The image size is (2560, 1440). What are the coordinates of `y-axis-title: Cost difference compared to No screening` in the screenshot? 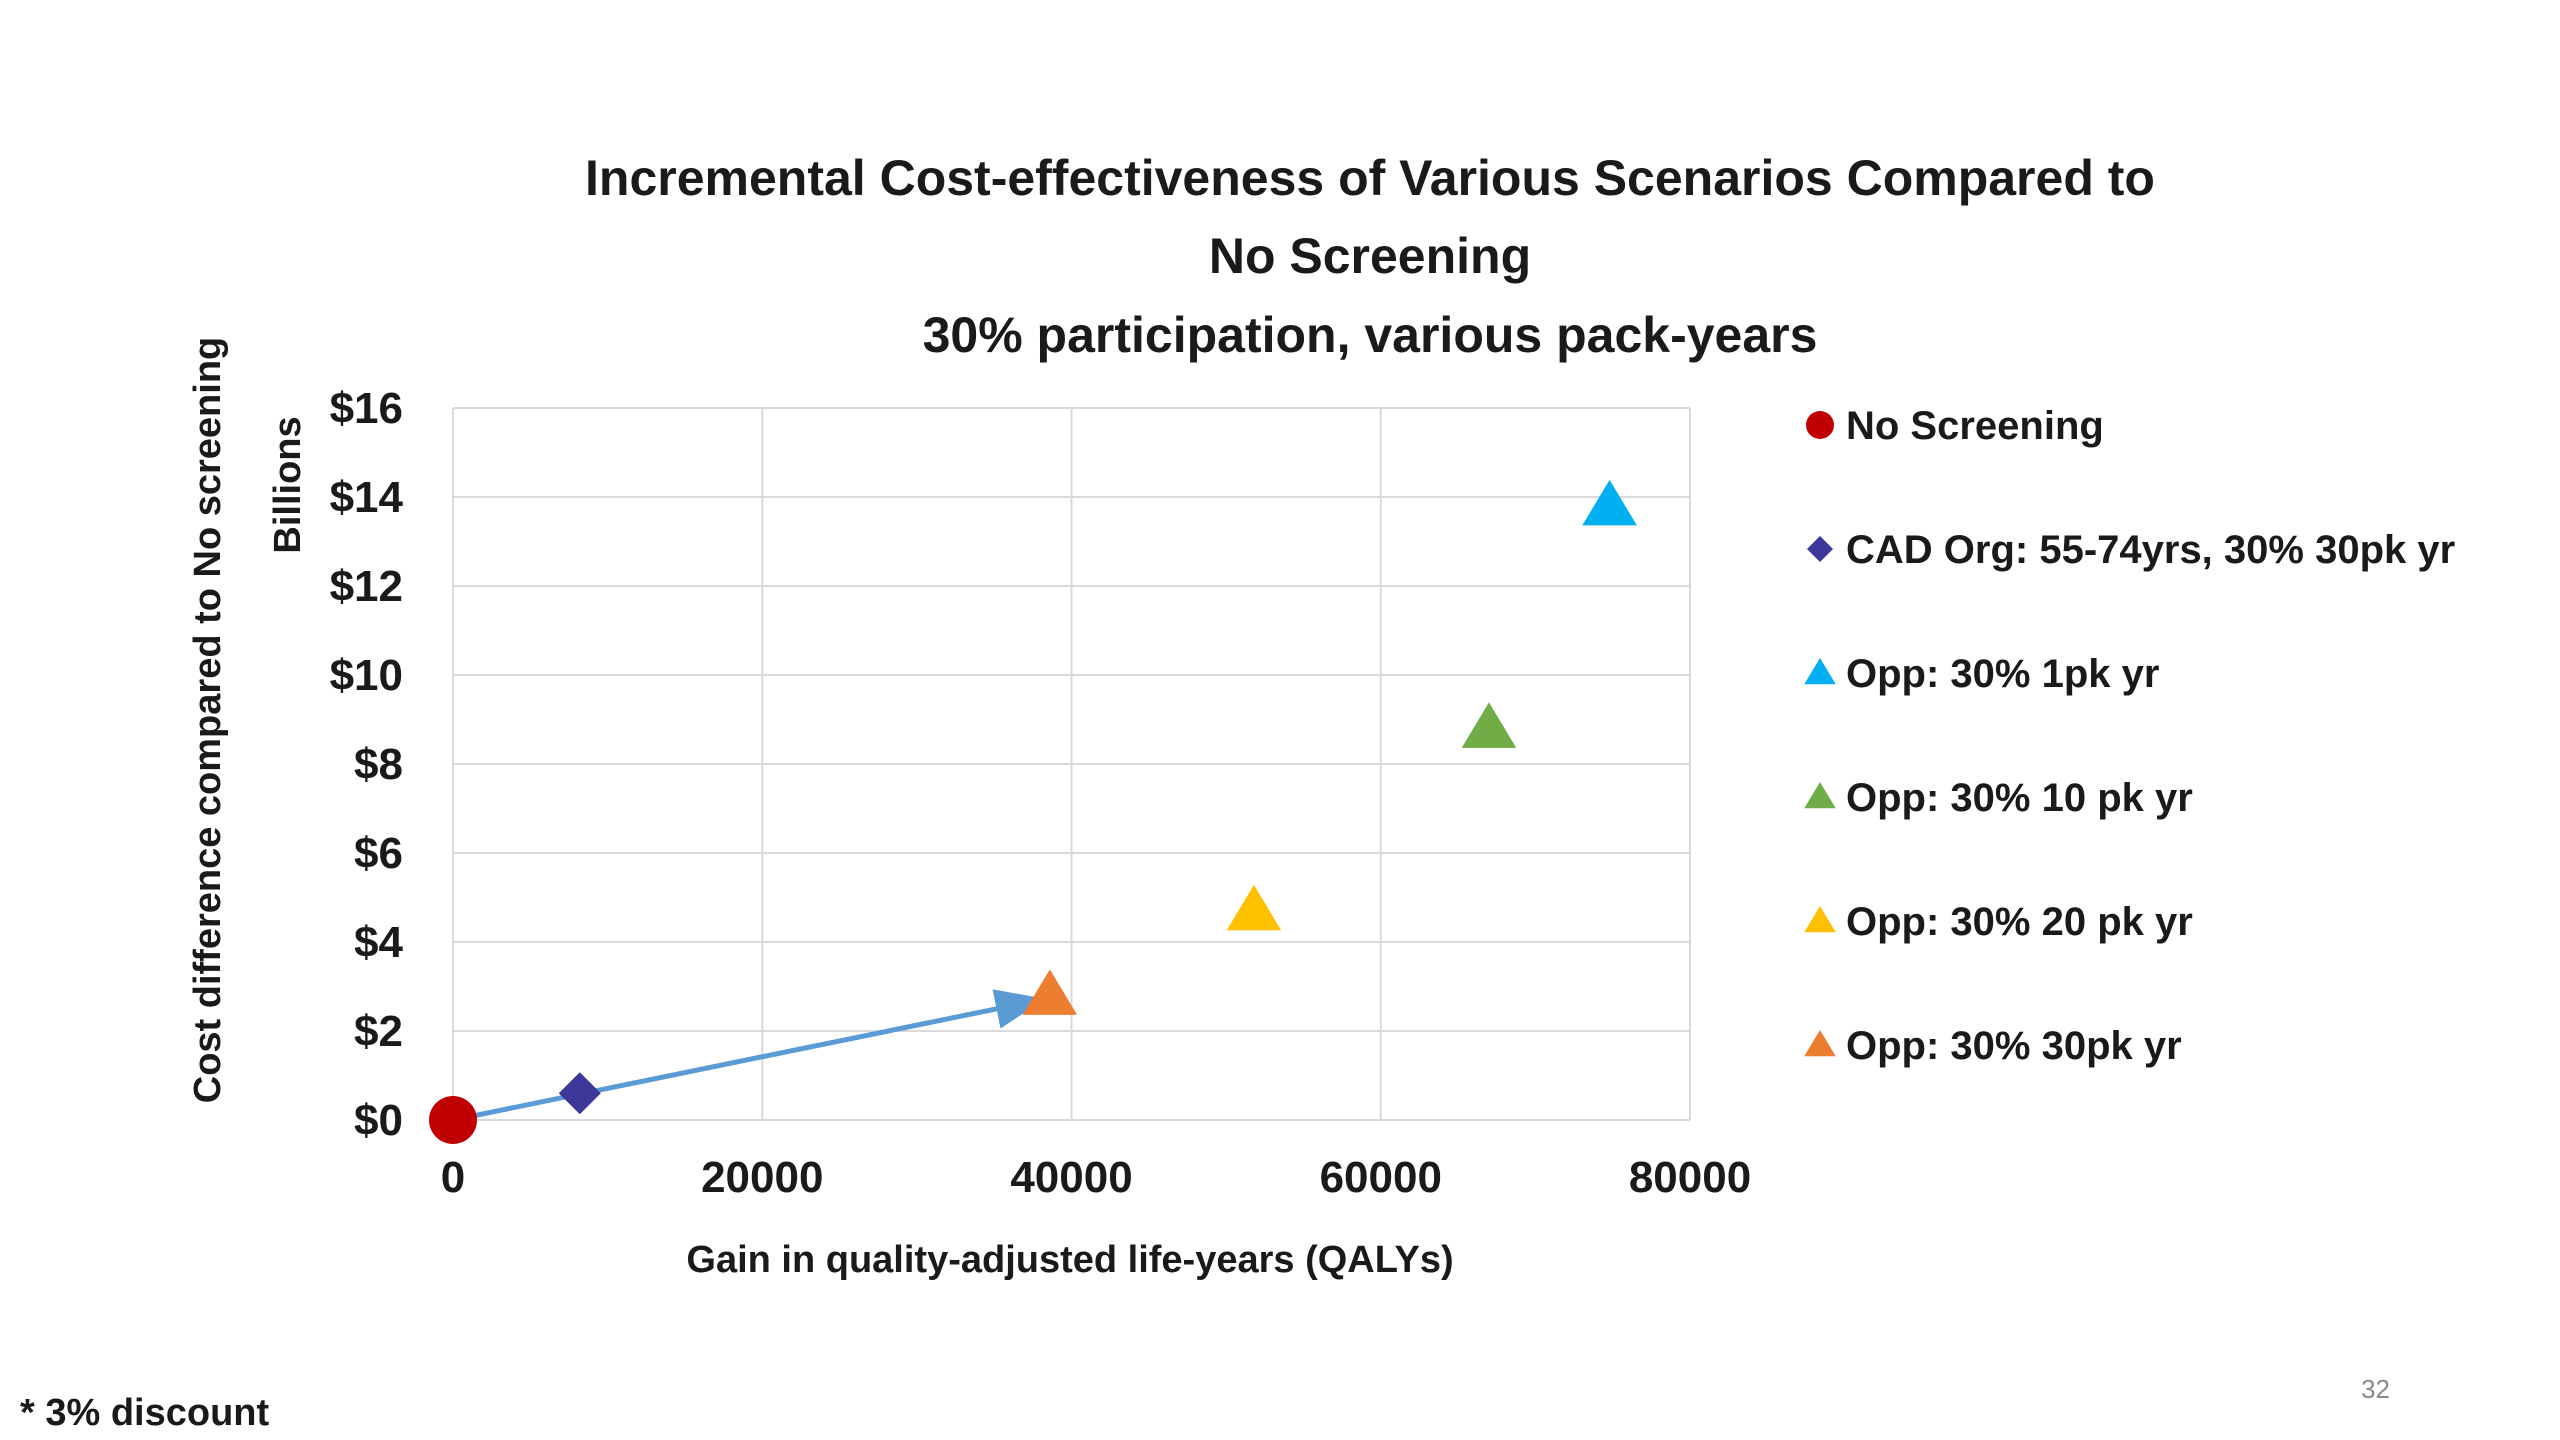 It's located at (208, 720).